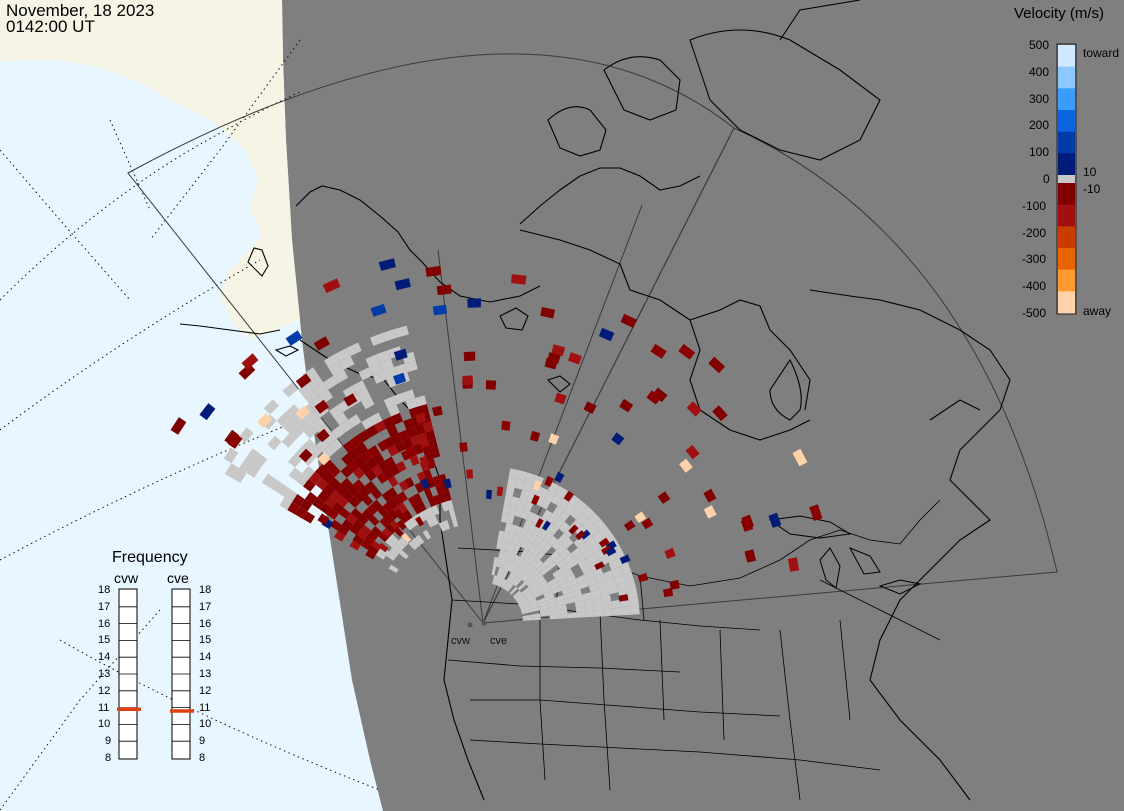 This screenshot has width=1124, height=811. What do you see at coordinates (1097, 311) in the screenshot?
I see `away-label: away` at bounding box center [1097, 311].